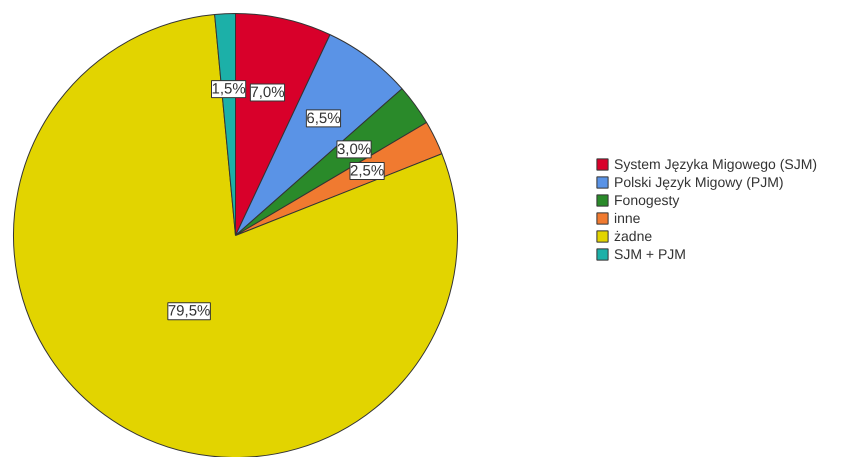 The height and width of the screenshot is (457, 856). Describe the element at coordinates (633, 236) in the screenshot. I see `legend-label: żadne` at that location.